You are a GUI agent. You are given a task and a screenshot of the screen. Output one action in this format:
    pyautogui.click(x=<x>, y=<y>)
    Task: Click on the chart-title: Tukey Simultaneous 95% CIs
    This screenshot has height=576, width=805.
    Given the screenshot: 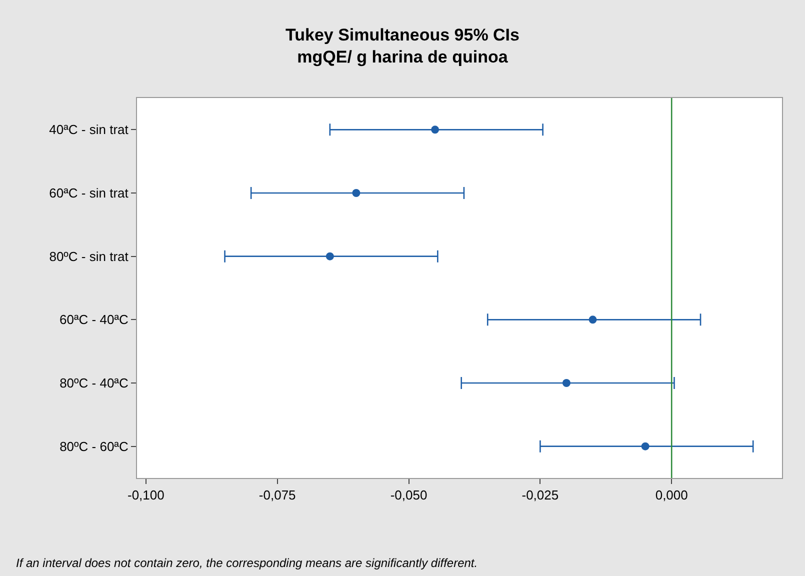 What is the action you would take?
    pyautogui.click(x=403, y=34)
    